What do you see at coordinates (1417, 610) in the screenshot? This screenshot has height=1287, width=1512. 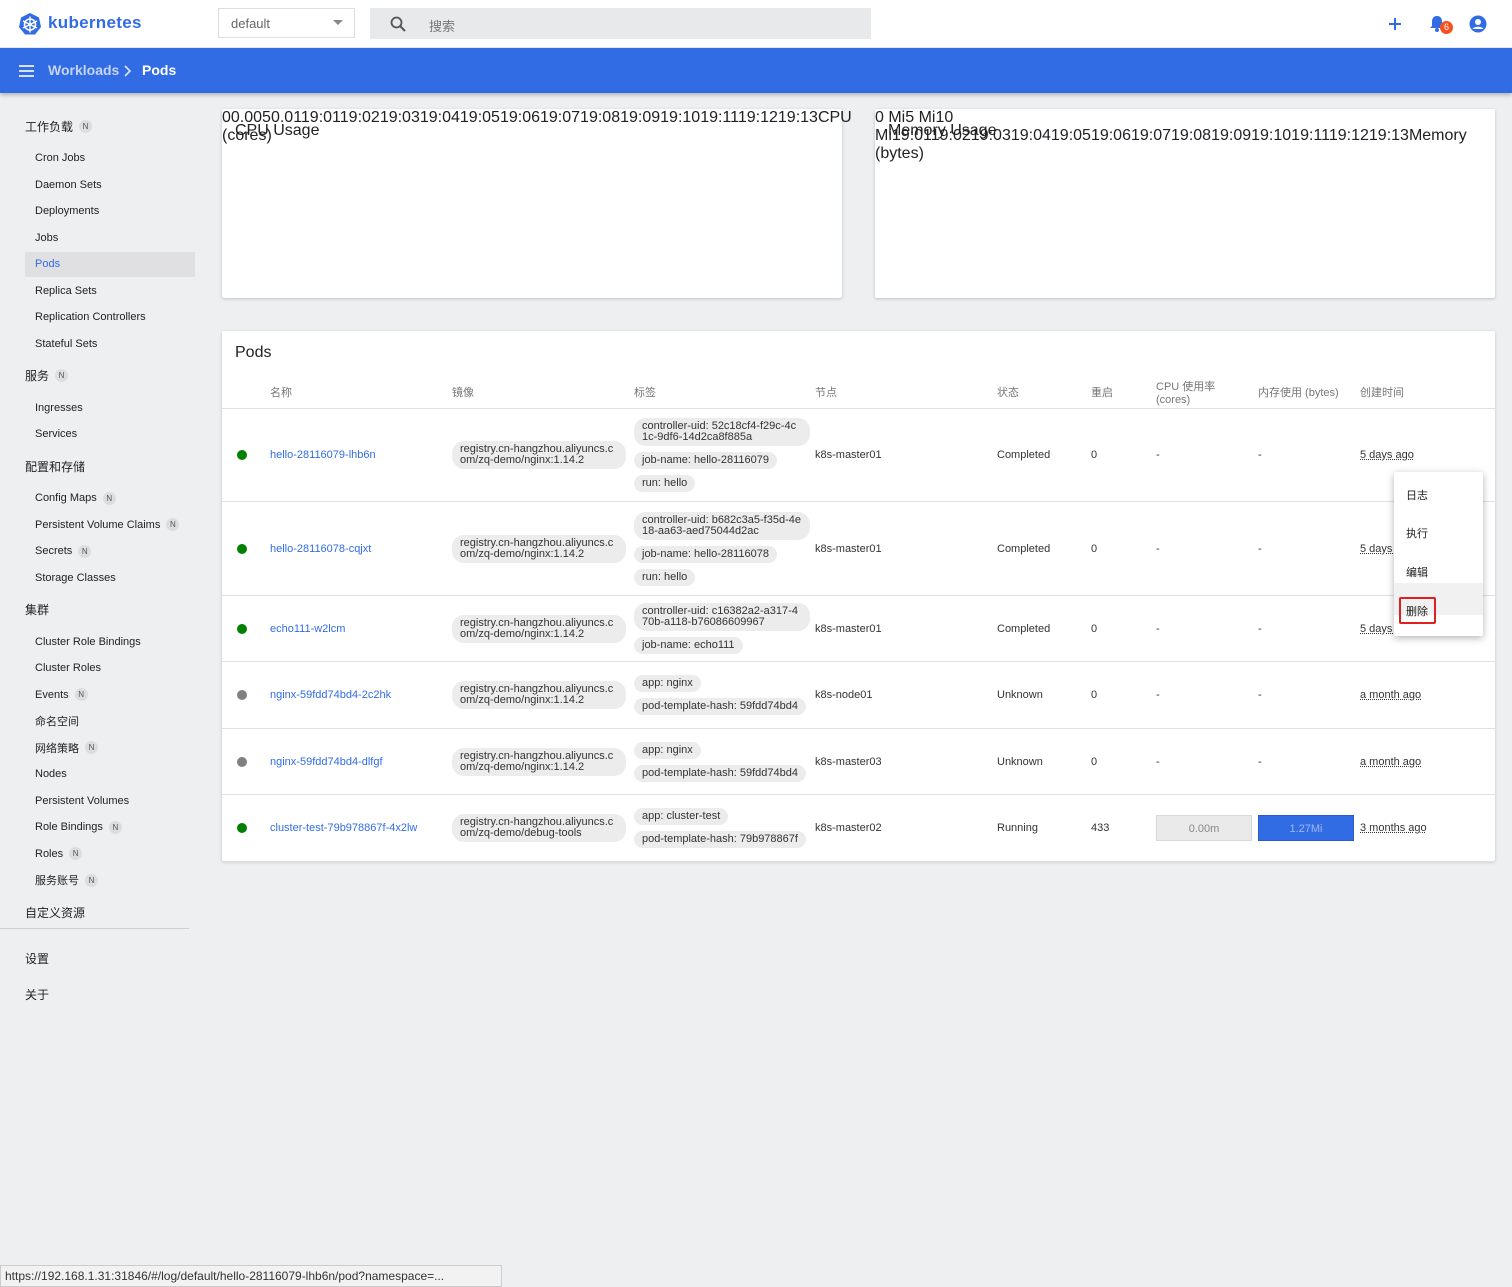 I see `menu-item: 删除` at bounding box center [1417, 610].